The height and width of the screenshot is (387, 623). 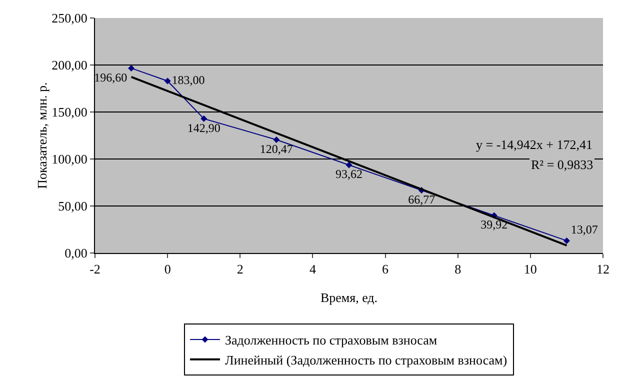 What do you see at coordinates (530, 269) in the screenshot?
I see `x-tick-label: 10` at bounding box center [530, 269].